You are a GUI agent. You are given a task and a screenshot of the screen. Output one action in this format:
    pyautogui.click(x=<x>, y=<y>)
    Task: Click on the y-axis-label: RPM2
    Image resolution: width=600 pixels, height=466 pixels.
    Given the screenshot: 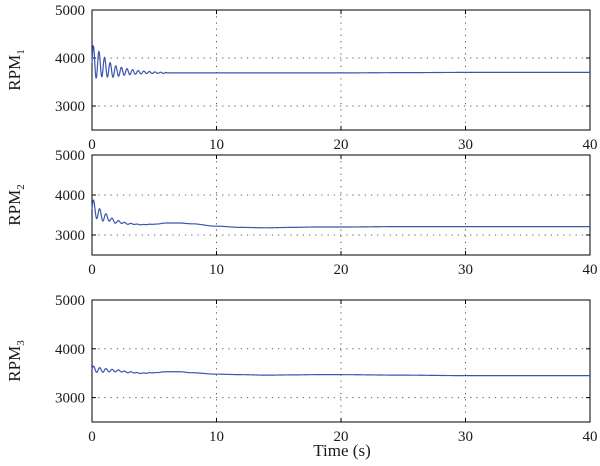 What is the action you would take?
    pyautogui.click(x=16, y=204)
    